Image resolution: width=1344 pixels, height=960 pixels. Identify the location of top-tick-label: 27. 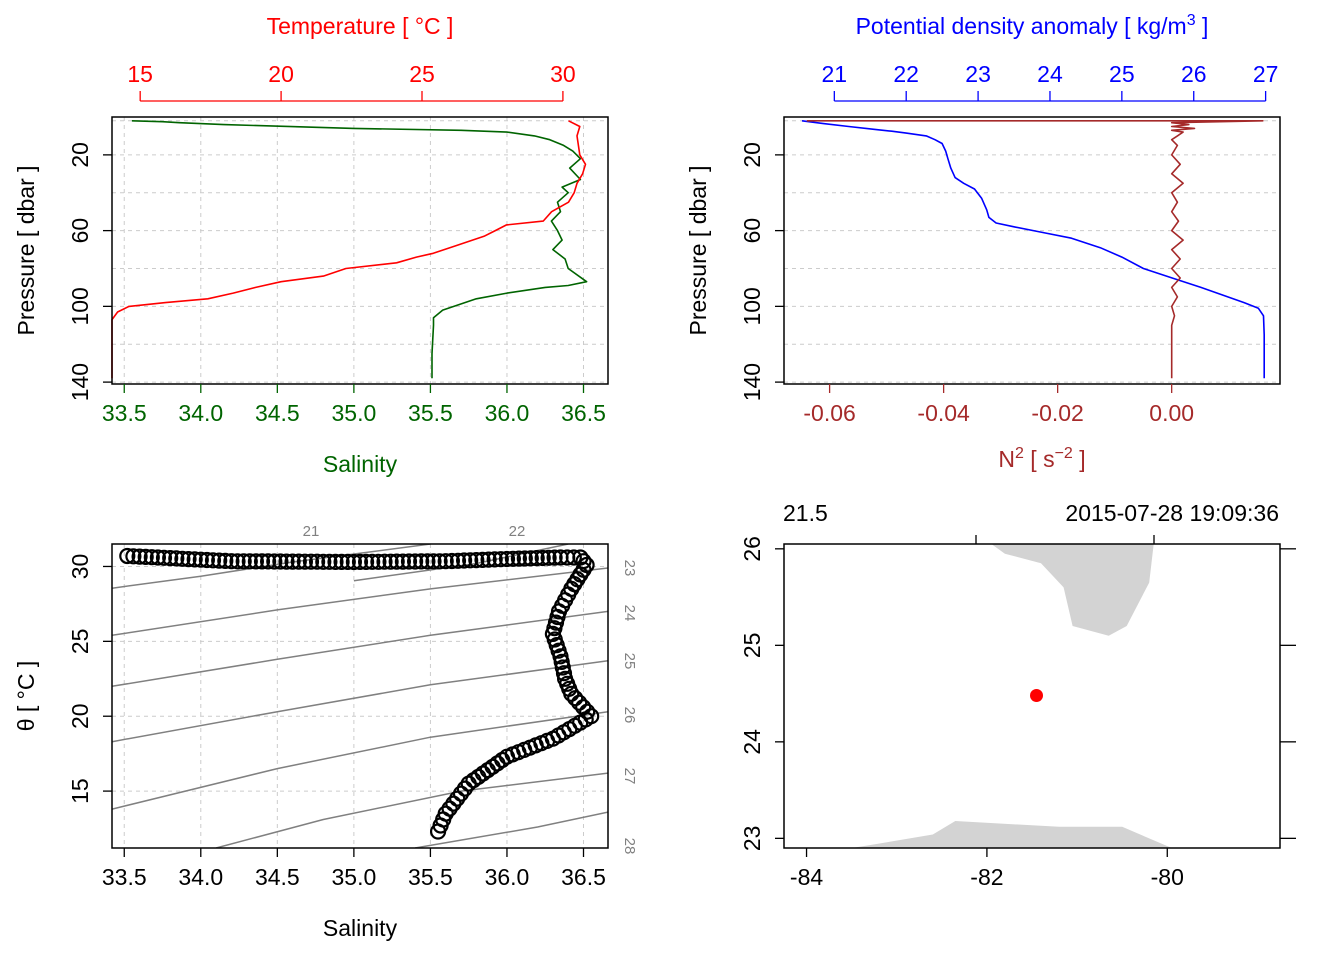
(1266, 74).